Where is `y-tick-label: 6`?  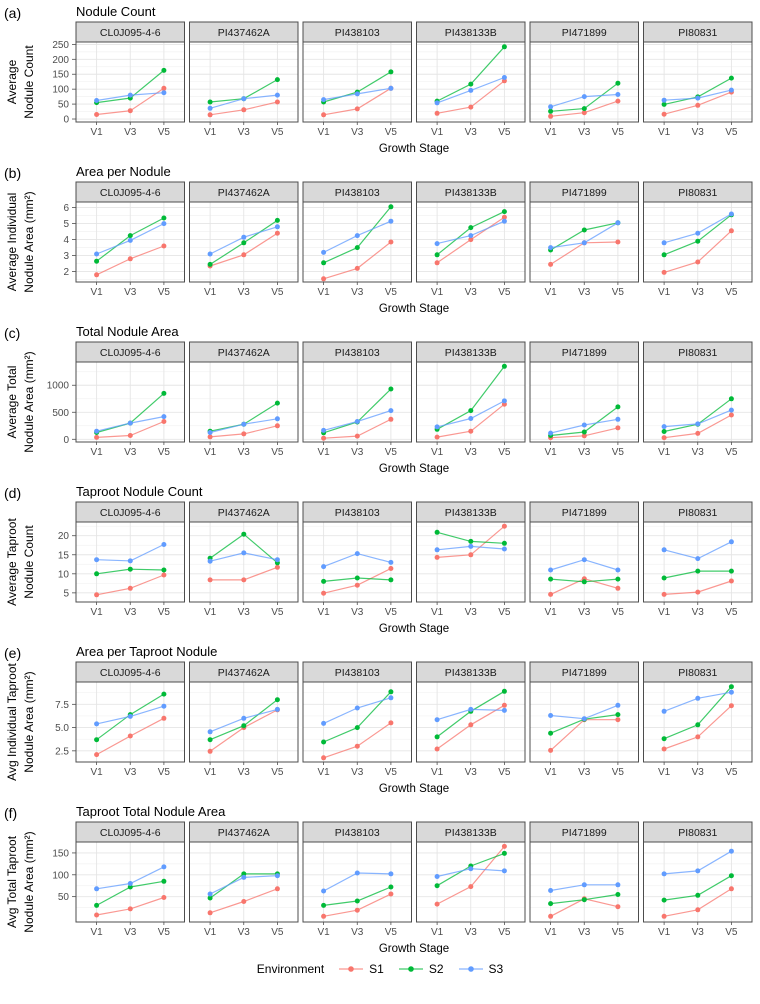 y-tick-label: 6 is located at coordinates (66, 208).